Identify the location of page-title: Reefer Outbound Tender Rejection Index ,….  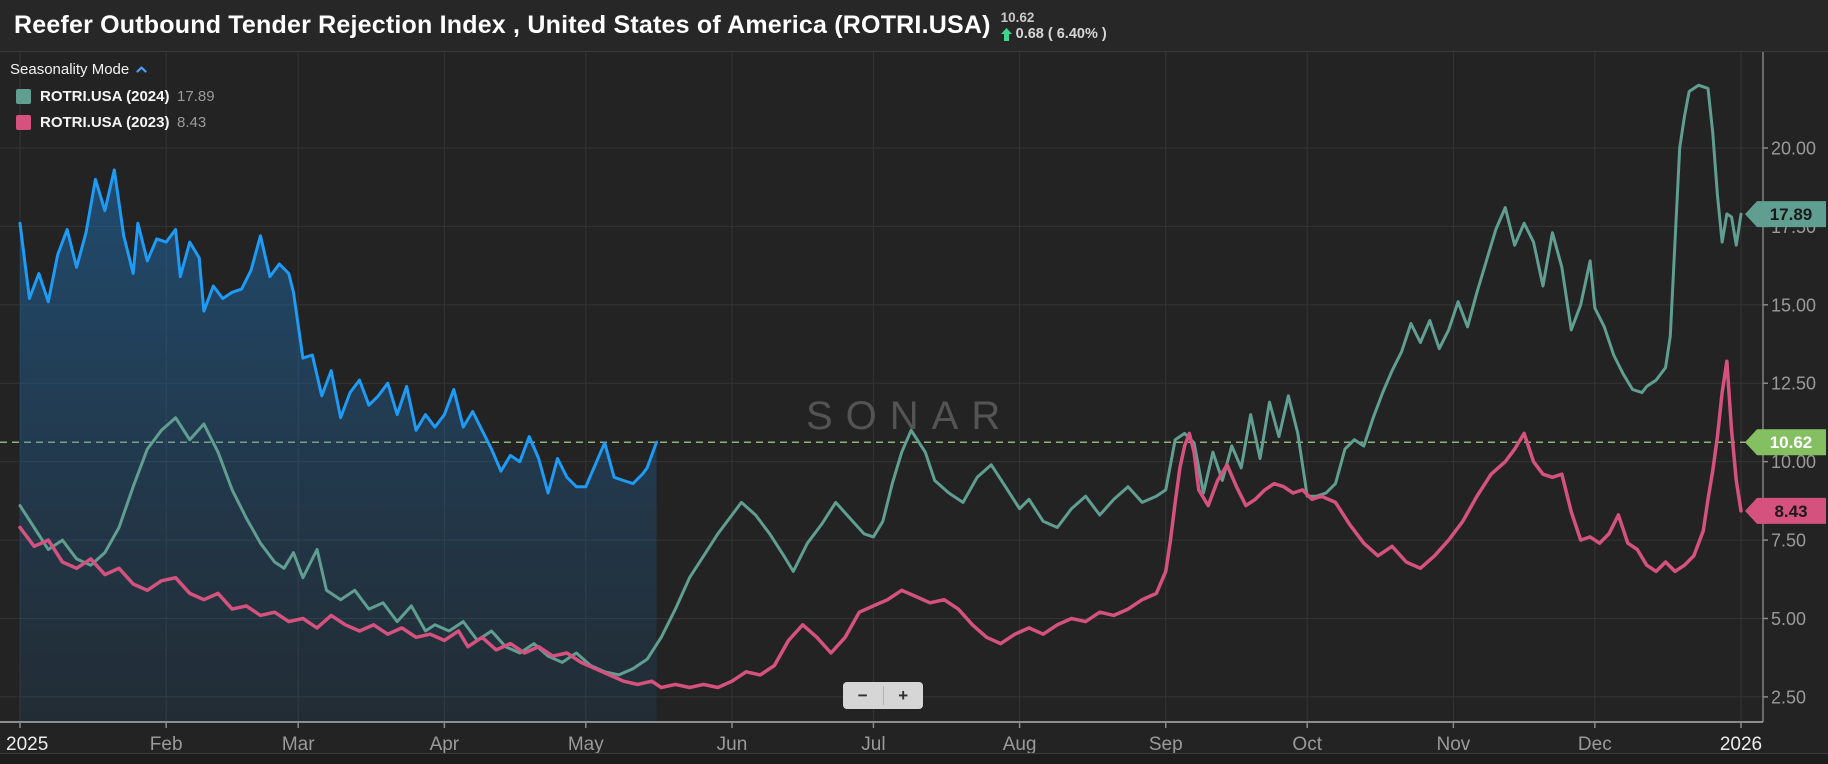
(502, 25).